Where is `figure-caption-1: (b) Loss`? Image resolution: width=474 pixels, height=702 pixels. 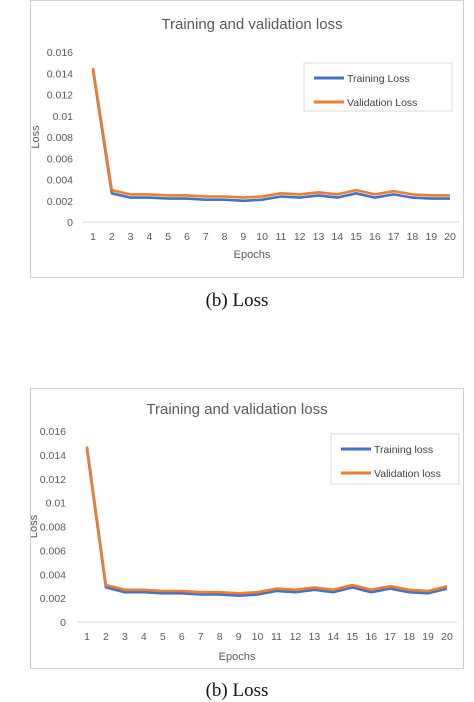 figure-caption-1: (b) Loss is located at coordinates (237, 300).